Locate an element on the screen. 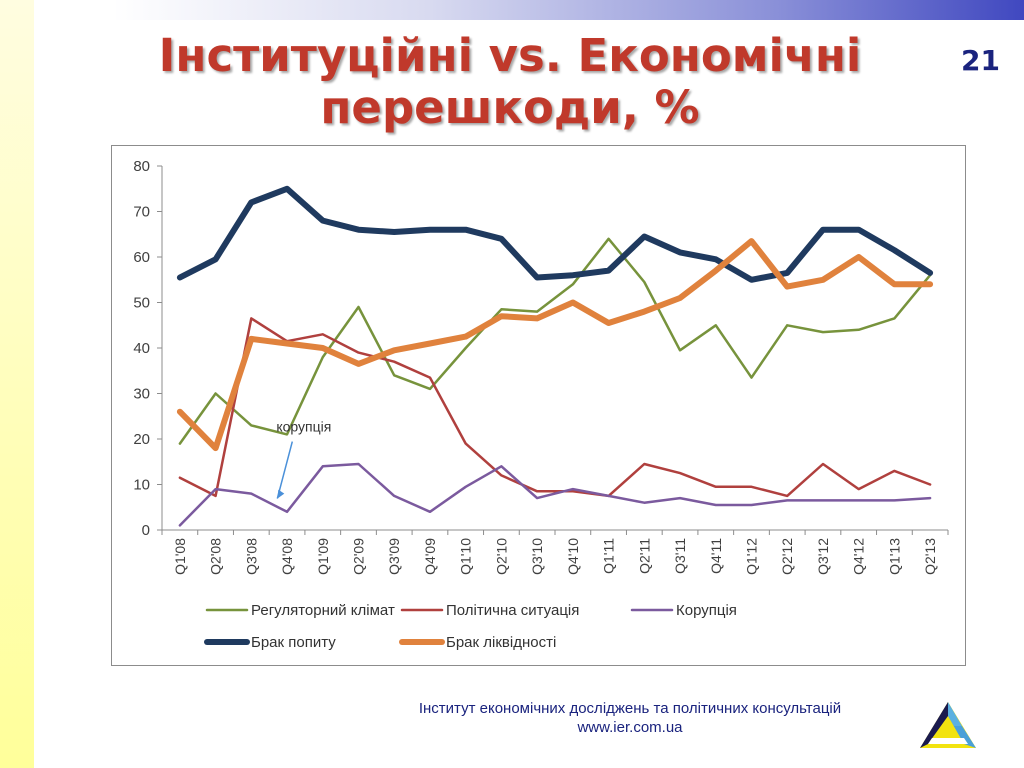  x-tick-label: Q4'09 is located at coordinates (430, 556).